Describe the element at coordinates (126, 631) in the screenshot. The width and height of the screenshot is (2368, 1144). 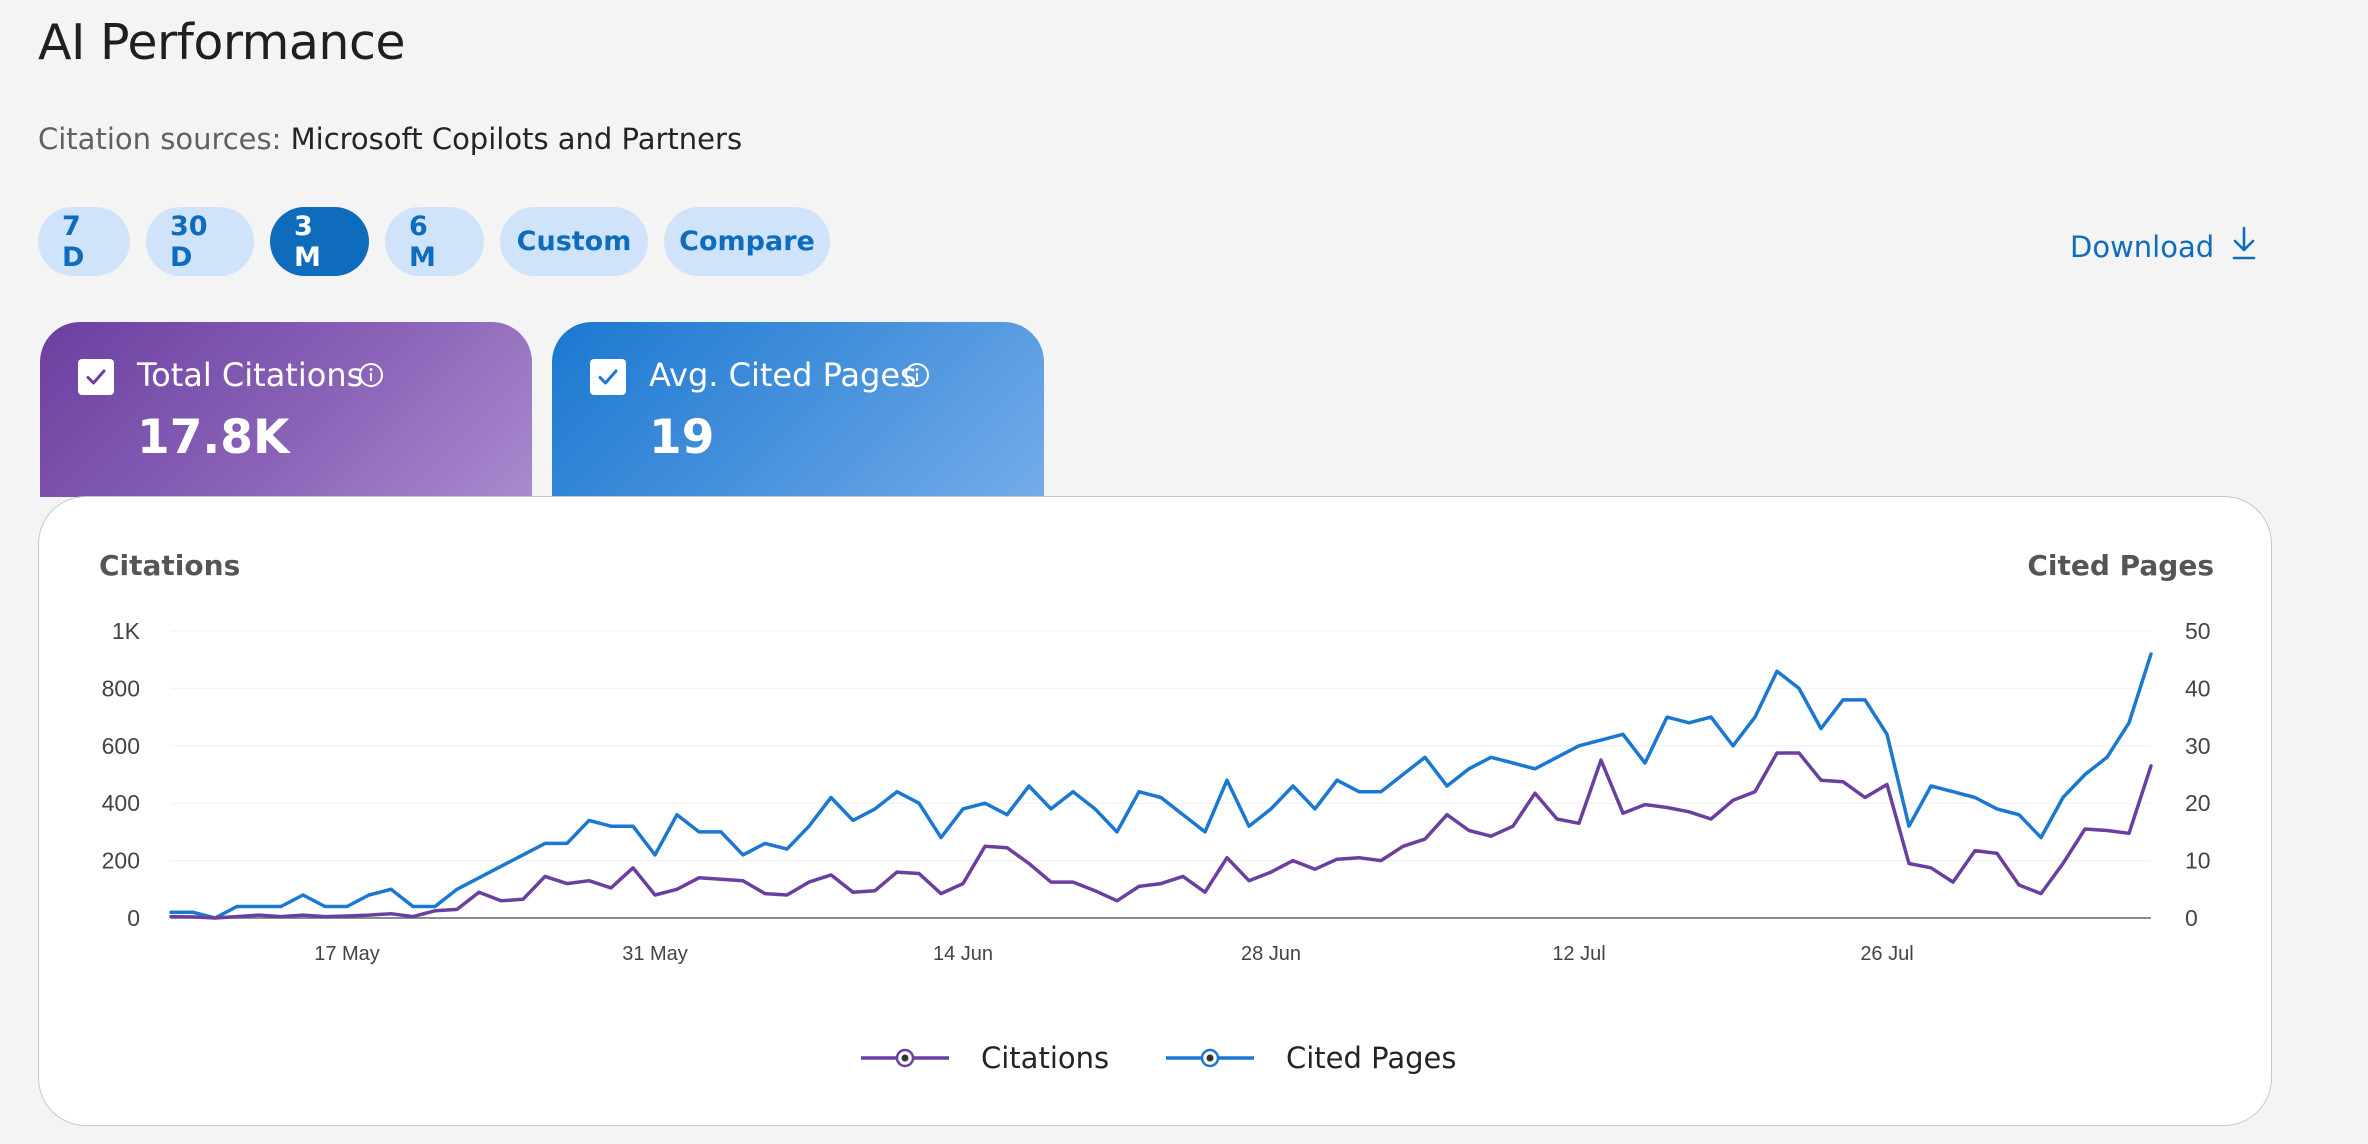
I see `y-left-tick-label: 1K` at that location.